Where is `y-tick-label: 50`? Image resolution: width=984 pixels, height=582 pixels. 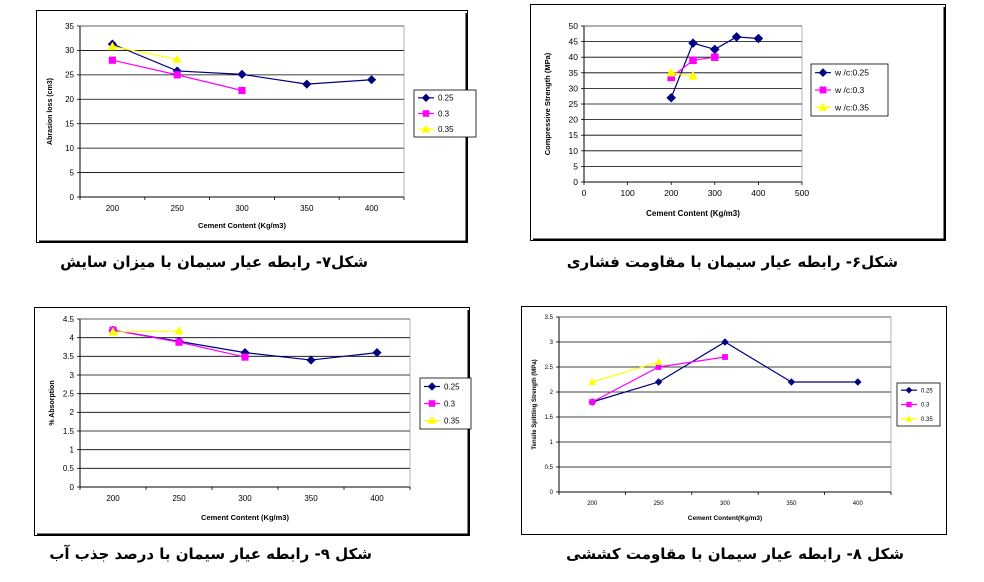
y-tick-label: 50 is located at coordinates (574, 26).